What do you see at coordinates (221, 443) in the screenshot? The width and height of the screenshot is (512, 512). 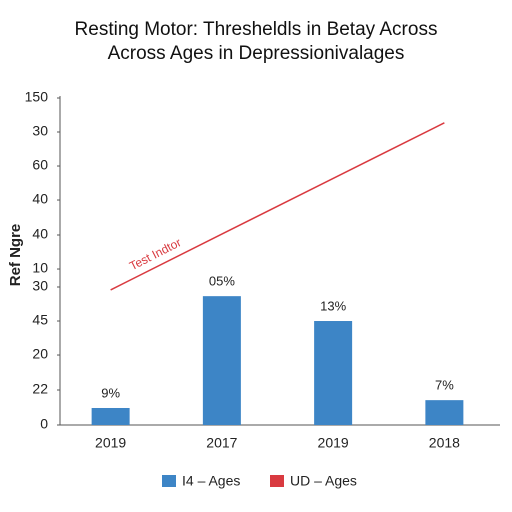 I see `x-tick-label: 2017` at bounding box center [221, 443].